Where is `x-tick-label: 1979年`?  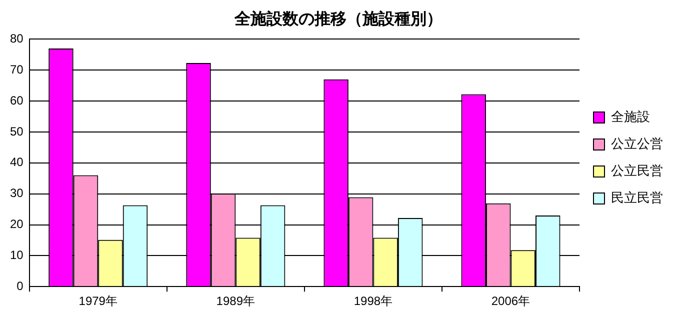
x-tick-label: 1979年 is located at coordinates (98, 301).